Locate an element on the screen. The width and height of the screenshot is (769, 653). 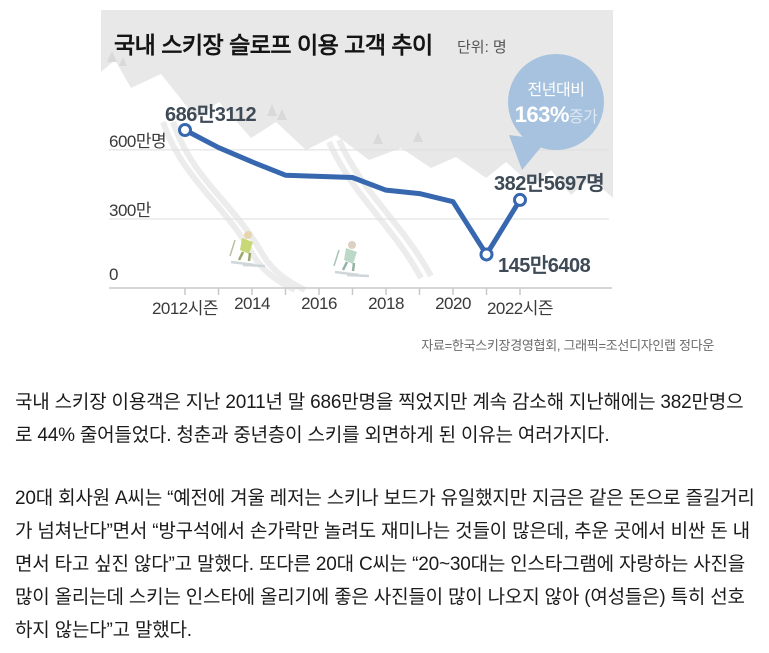
x-axis-label-2014: 2014 is located at coordinates (252, 303).